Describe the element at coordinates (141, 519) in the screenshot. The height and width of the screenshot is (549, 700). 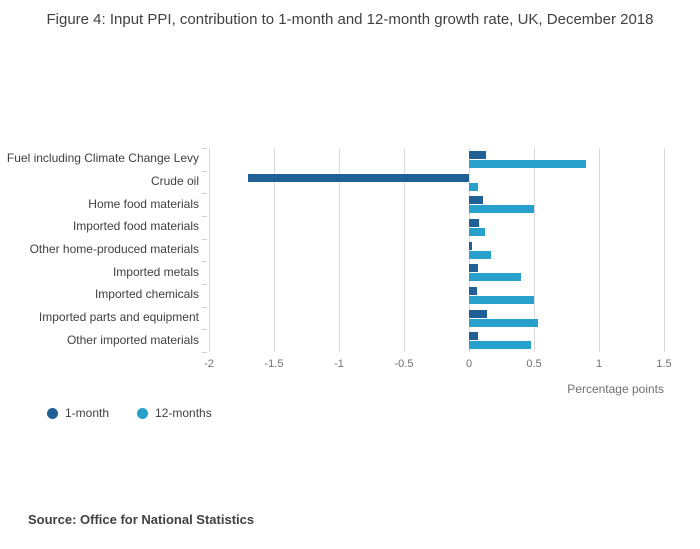
I see `source-text: Source: Office for National Statistics` at that location.